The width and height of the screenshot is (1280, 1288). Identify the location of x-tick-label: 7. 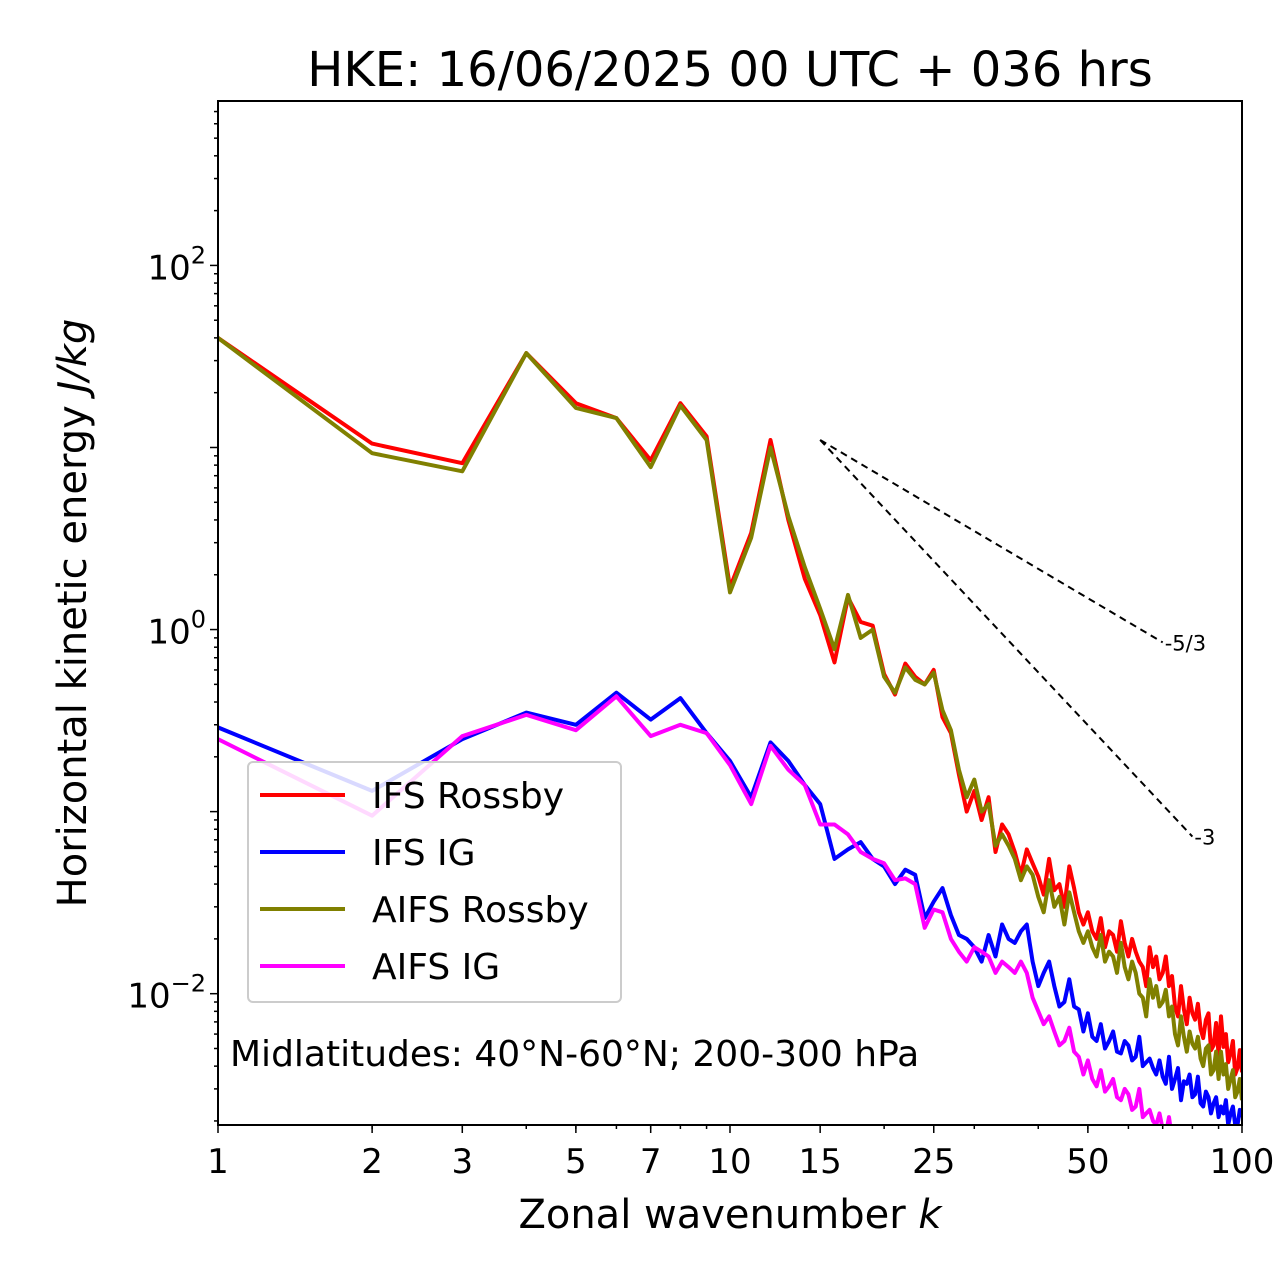
(651, 1162).